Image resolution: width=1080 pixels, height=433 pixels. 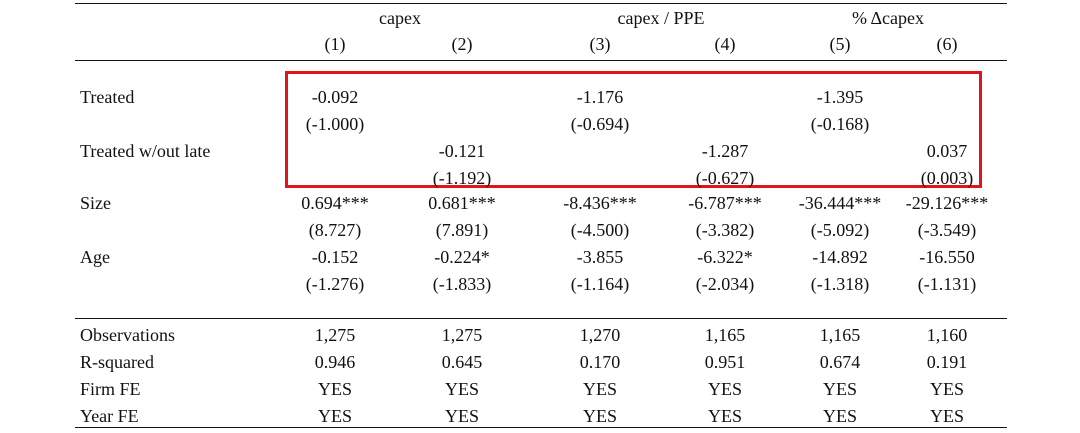 What do you see at coordinates (600, 335) in the screenshot?
I see `stat-cell: 1,270` at bounding box center [600, 335].